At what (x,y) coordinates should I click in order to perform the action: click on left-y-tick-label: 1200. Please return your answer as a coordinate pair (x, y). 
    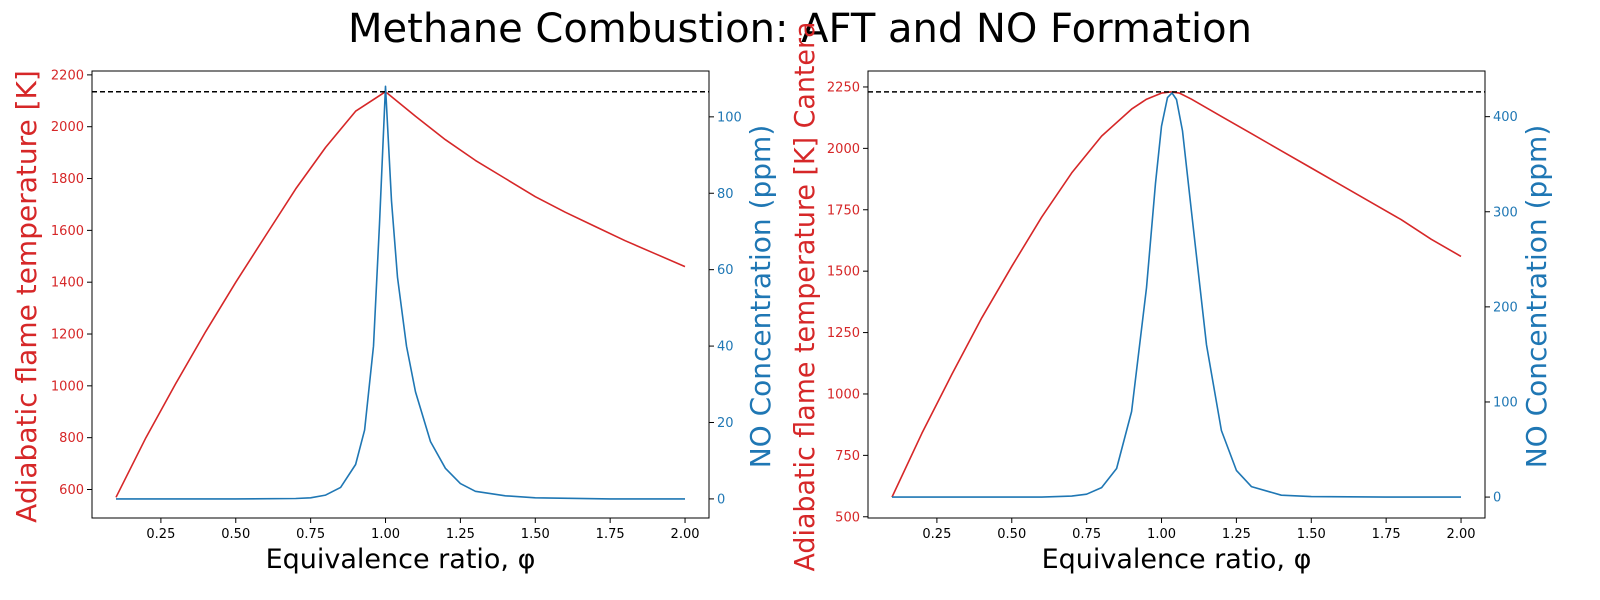
    Looking at the image, I should click on (67, 335).